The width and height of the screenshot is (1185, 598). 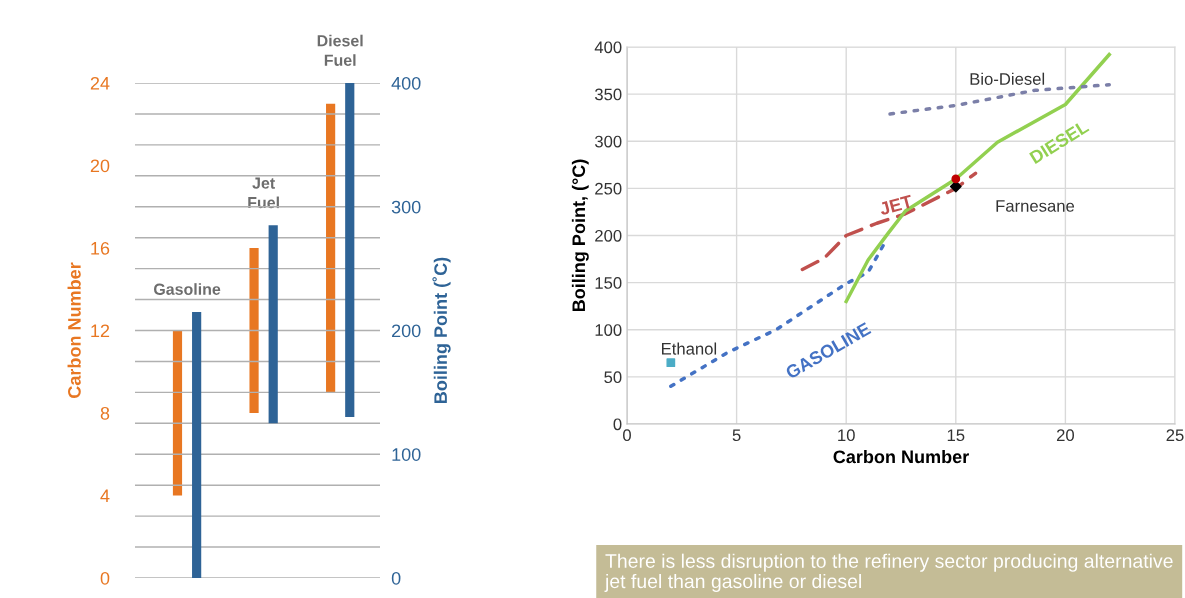 I want to click on series-label: Ethanol, so click(x=689, y=348).